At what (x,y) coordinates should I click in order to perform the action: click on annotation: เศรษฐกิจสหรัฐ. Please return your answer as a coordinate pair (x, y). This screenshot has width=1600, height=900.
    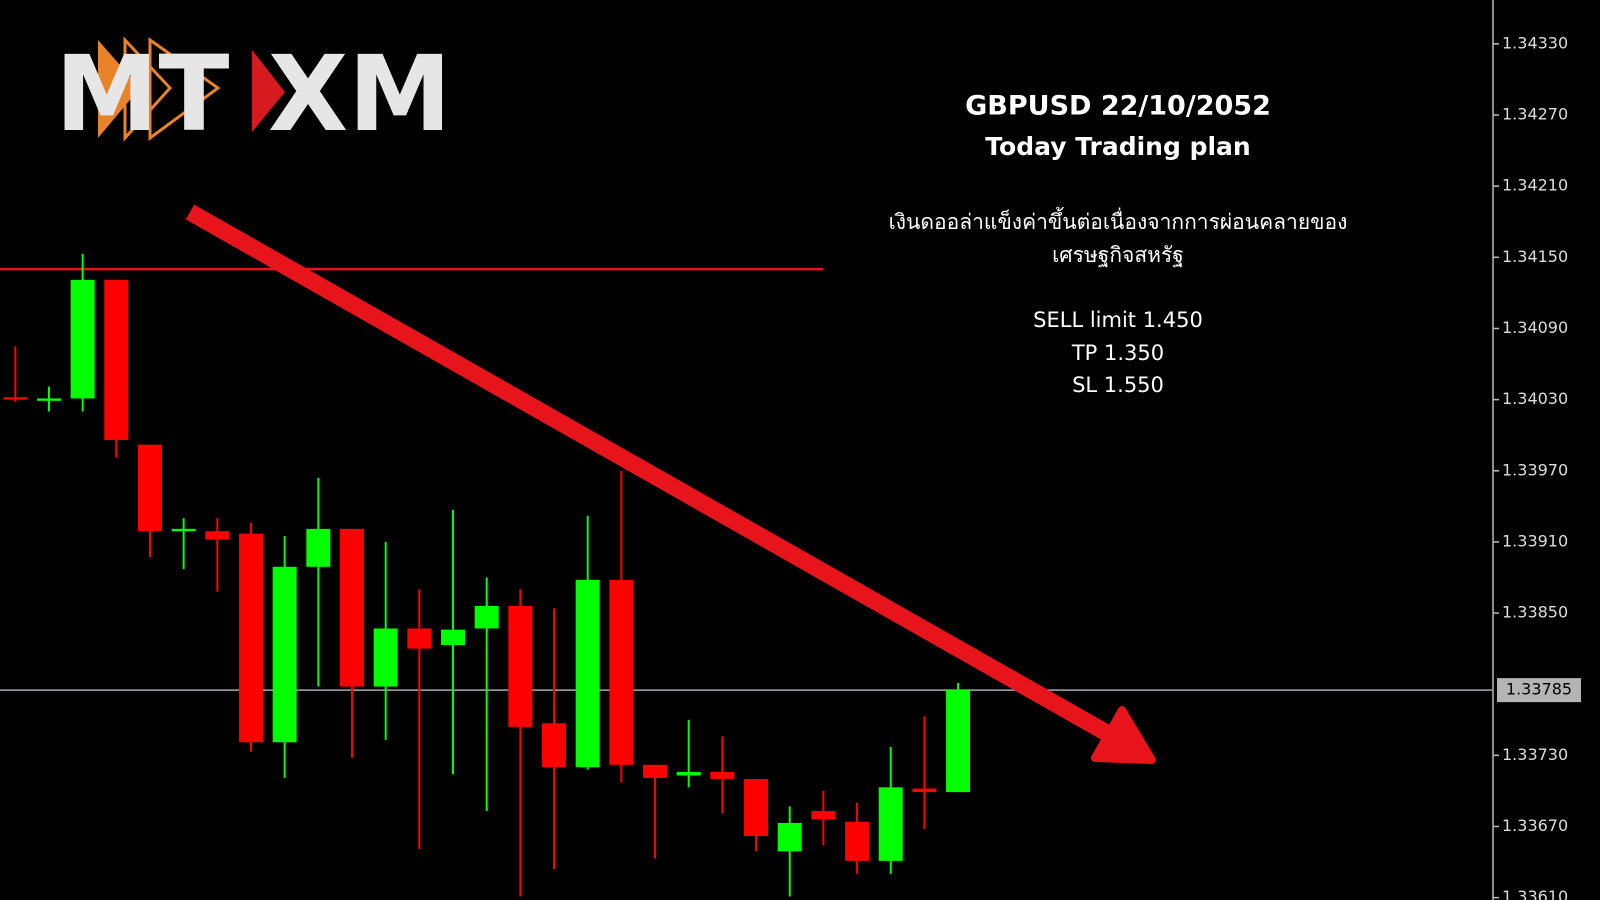
    Looking at the image, I should click on (1118, 255).